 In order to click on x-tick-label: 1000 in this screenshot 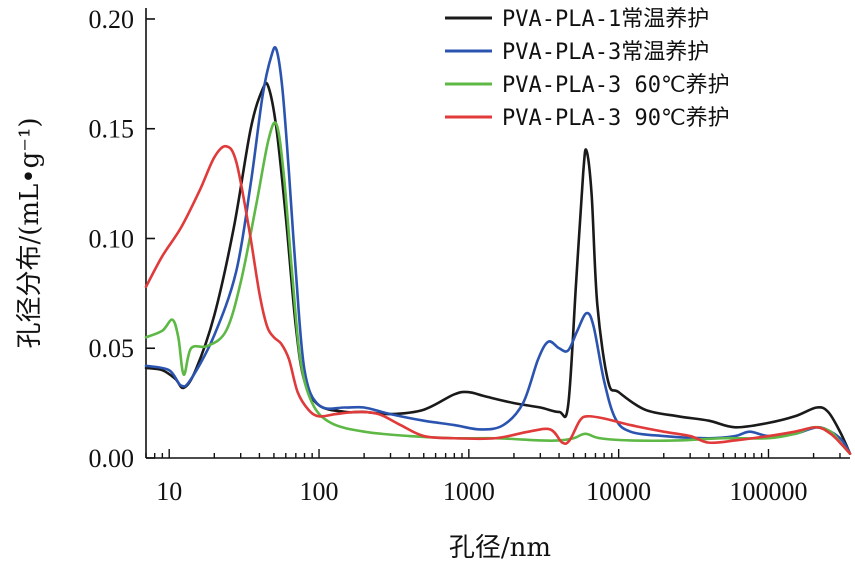, I will do `click(469, 491)`.